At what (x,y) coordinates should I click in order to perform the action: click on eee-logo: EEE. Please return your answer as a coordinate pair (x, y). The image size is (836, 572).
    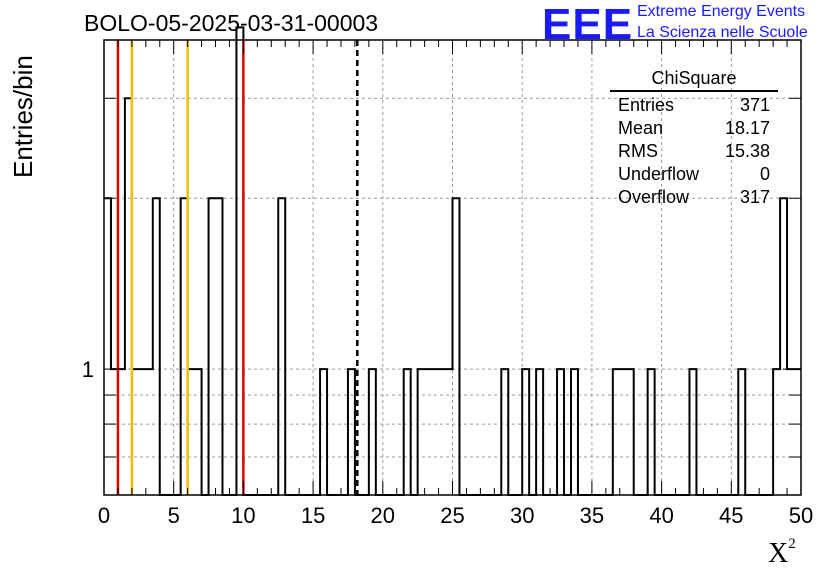
    Looking at the image, I should click on (588, 24).